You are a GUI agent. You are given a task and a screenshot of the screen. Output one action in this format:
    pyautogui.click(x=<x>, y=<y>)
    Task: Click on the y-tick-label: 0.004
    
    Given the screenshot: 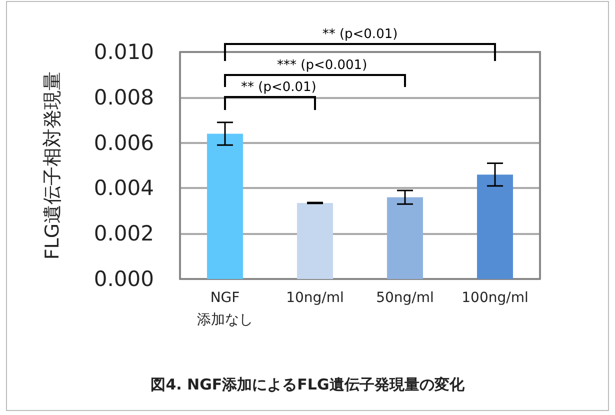 What is the action you would take?
    pyautogui.click(x=124, y=188)
    